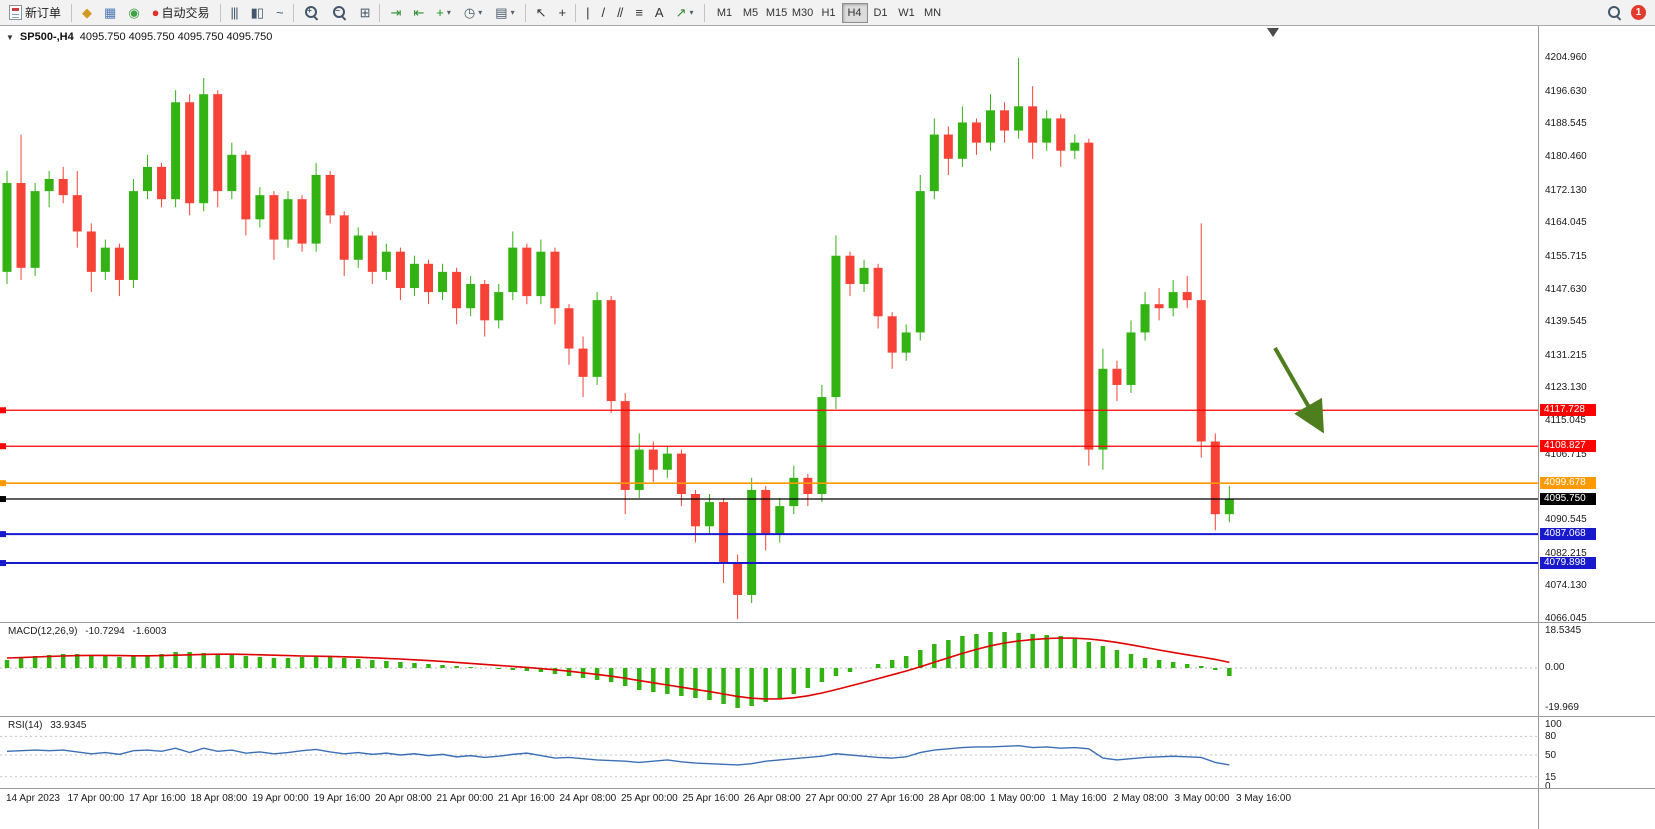  I want to click on price-axis-label: 4164.045, so click(1566, 223).